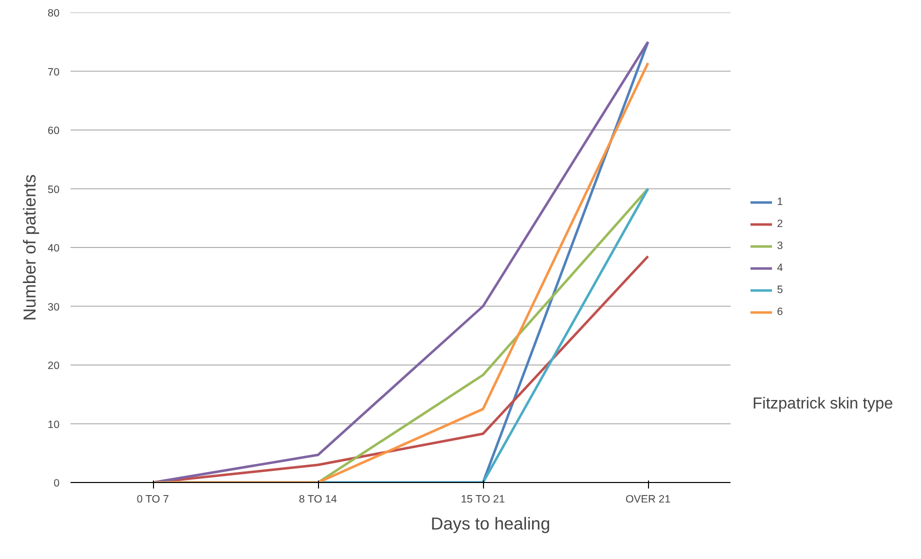 The height and width of the screenshot is (559, 921). Describe the element at coordinates (482, 500) in the screenshot. I see `x-tick-label: 15 TO 21` at that location.